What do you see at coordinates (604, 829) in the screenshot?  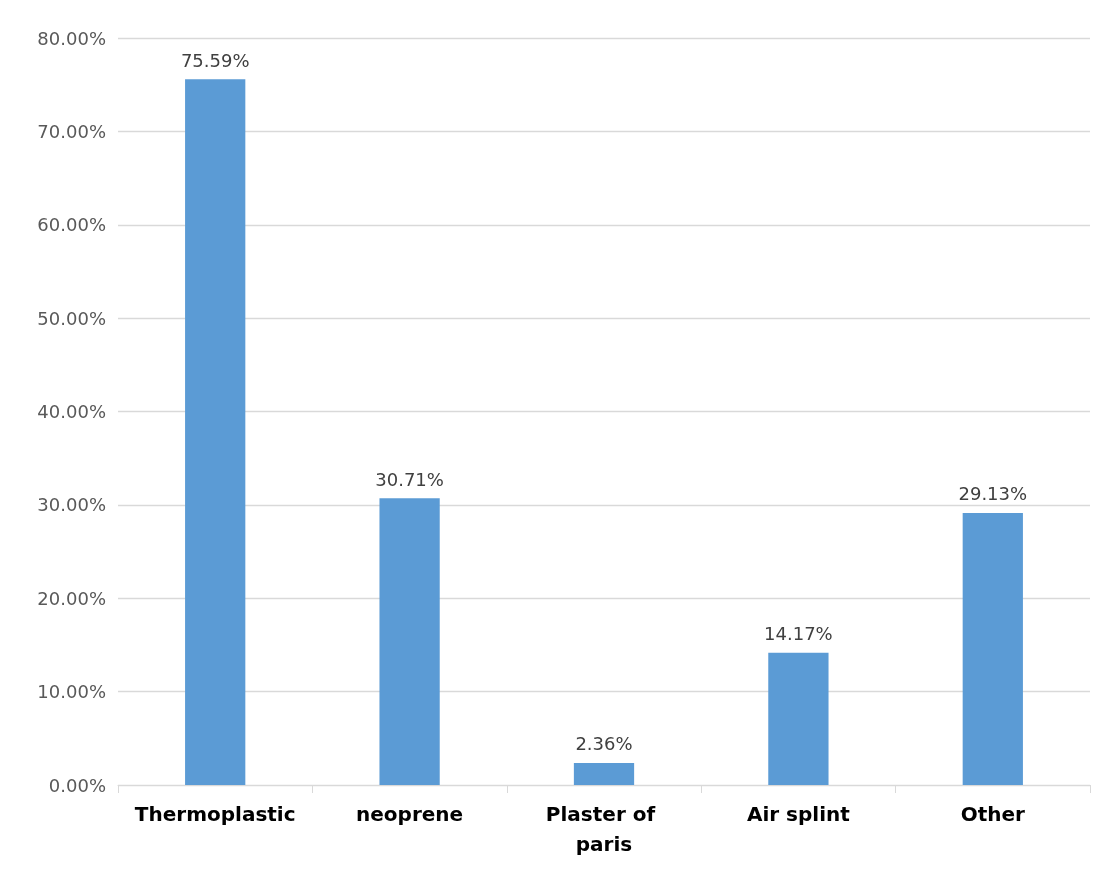 I see `x-tick-label: Plaster of paris` at bounding box center [604, 829].